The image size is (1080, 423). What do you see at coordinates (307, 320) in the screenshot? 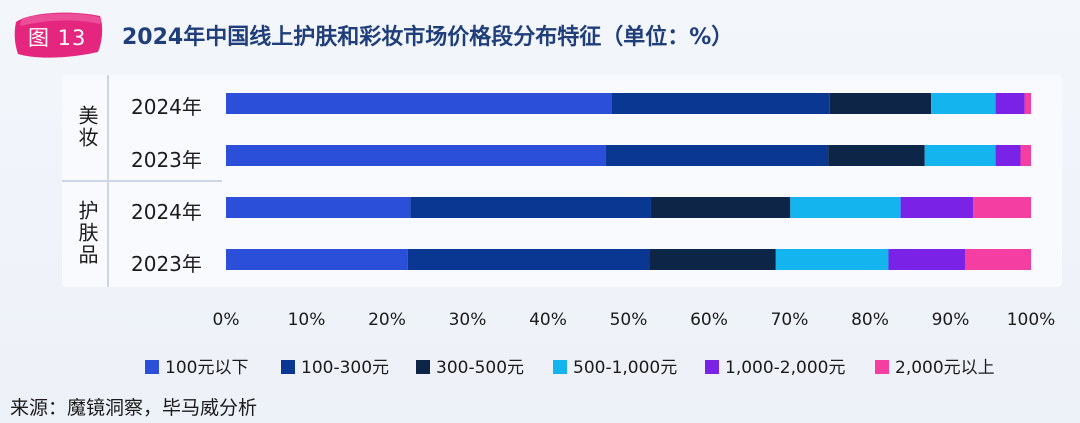
I see `x-tick-label: 10%` at bounding box center [307, 320].